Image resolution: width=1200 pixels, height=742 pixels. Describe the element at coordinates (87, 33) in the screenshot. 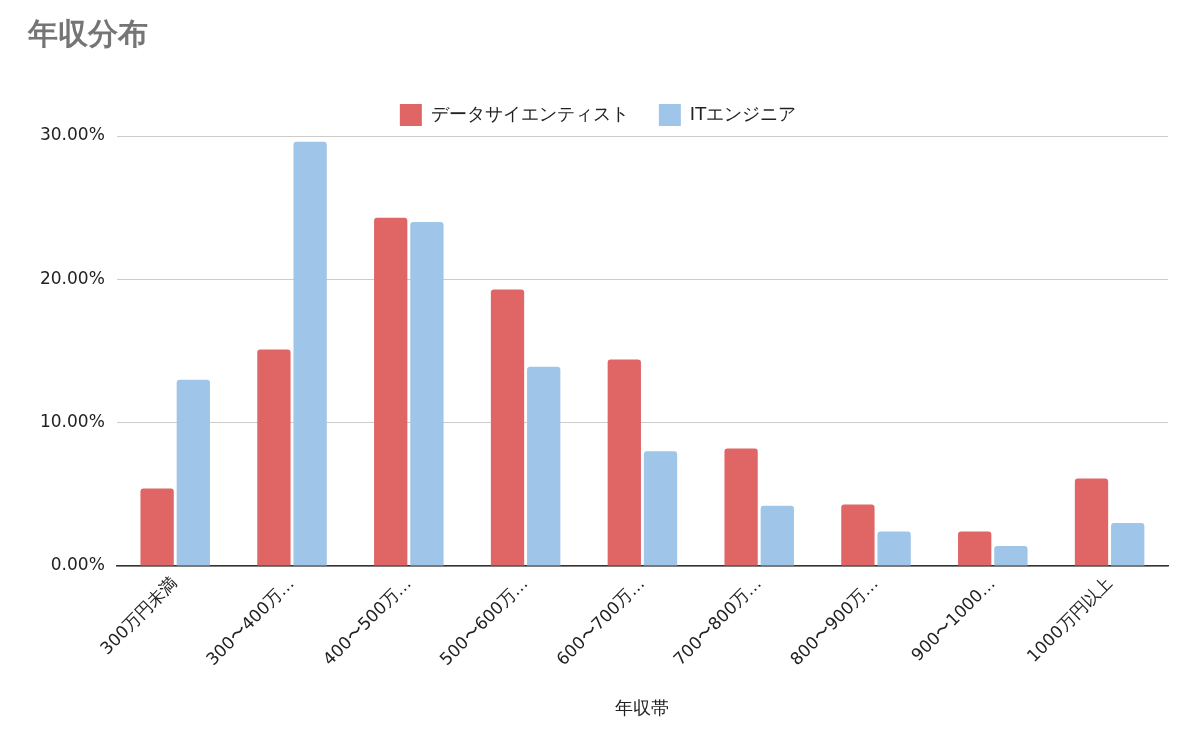

I see `chart-title: 年収分布` at that location.